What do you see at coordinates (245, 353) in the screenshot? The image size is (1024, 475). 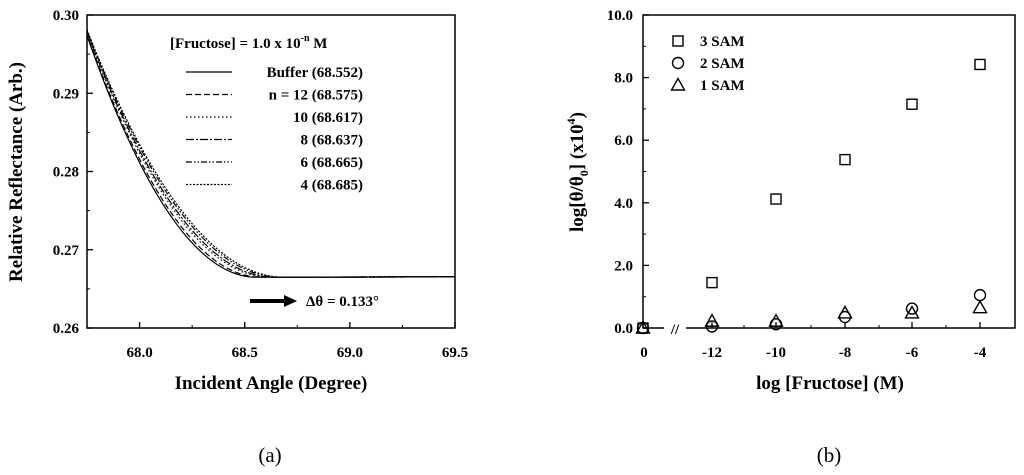 I see `x-tick-label: 68.5` at bounding box center [245, 353].